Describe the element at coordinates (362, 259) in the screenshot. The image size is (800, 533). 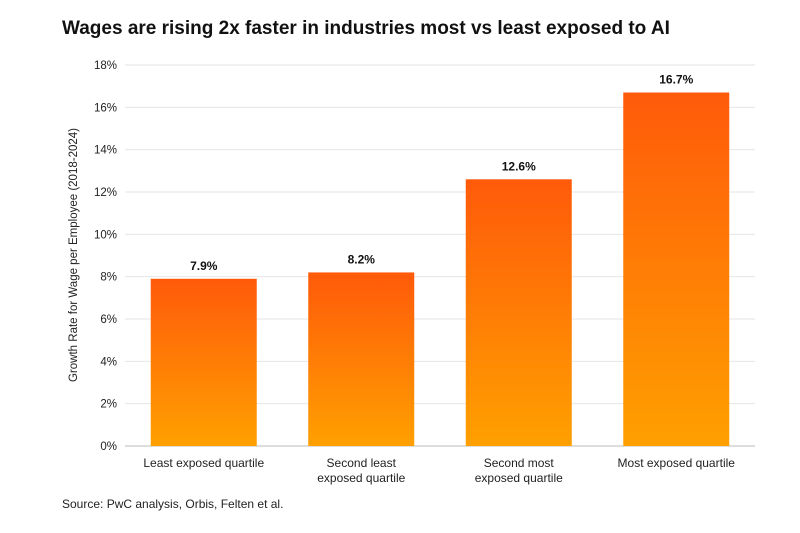
I see `bar-value-label: 8.2%` at that location.